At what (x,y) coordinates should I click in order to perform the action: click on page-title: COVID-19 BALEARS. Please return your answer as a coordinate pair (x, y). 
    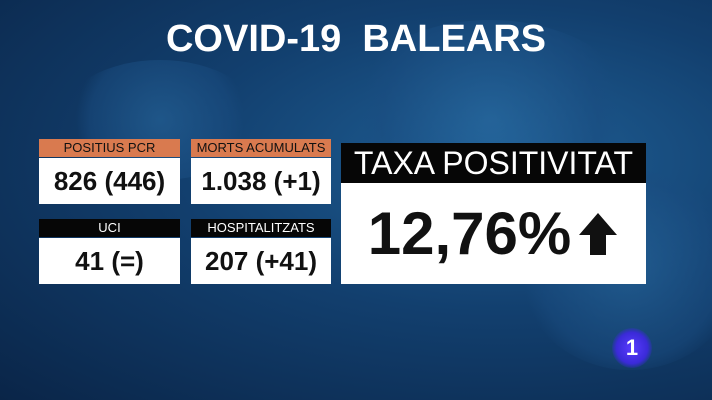
    Looking at the image, I should click on (356, 39).